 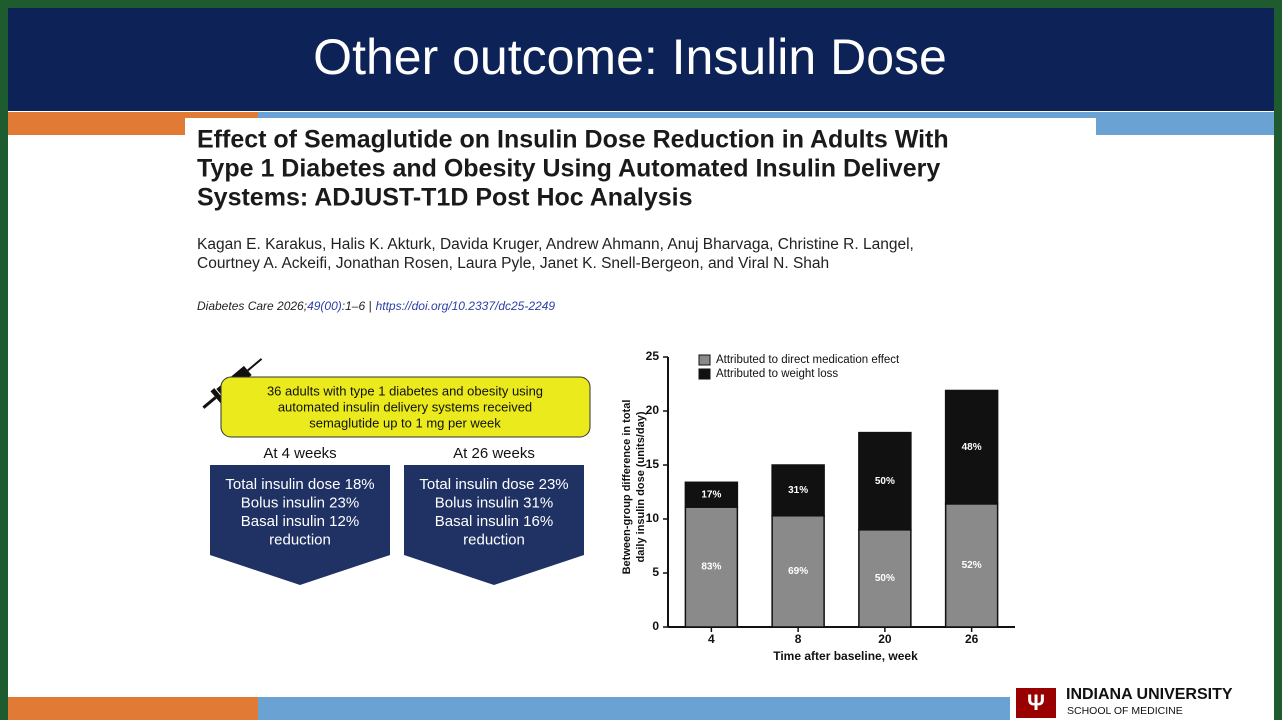 What do you see at coordinates (798, 571) in the screenshot?
I see `percent-label: 69%` at bounding box center [798, 571].